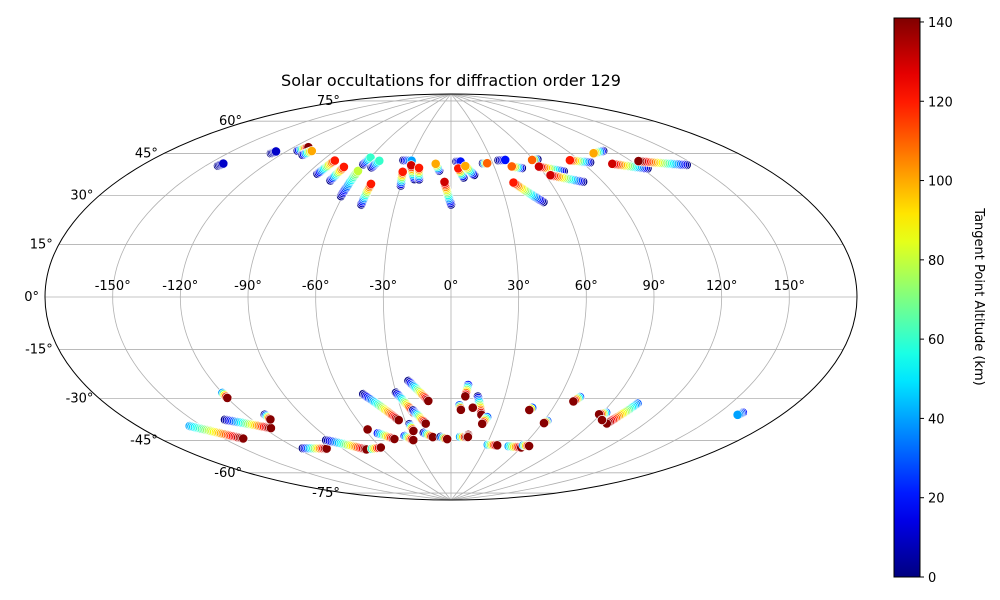  Describe the element at coordinates (230, 121) in the screenshot. I see `lat-tick-label: 60°` at that location.